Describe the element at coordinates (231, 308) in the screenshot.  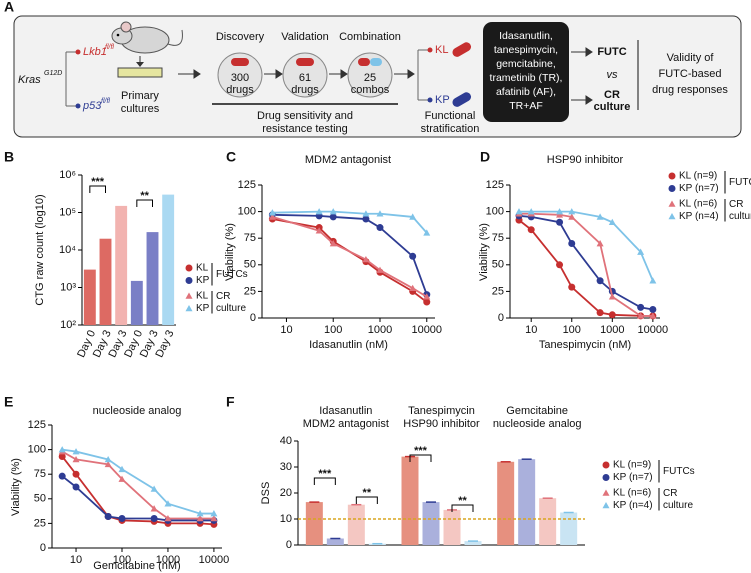
I see `legend-group: culture` at that location.